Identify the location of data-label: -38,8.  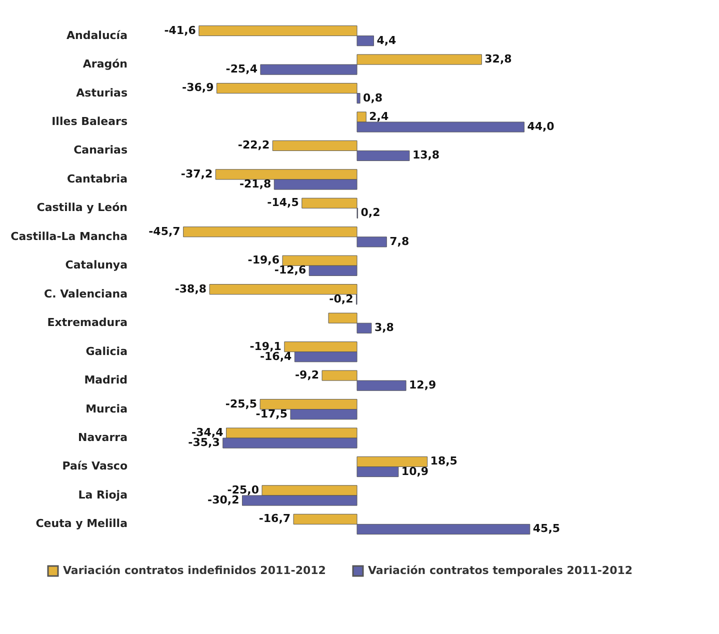
(190, 289).